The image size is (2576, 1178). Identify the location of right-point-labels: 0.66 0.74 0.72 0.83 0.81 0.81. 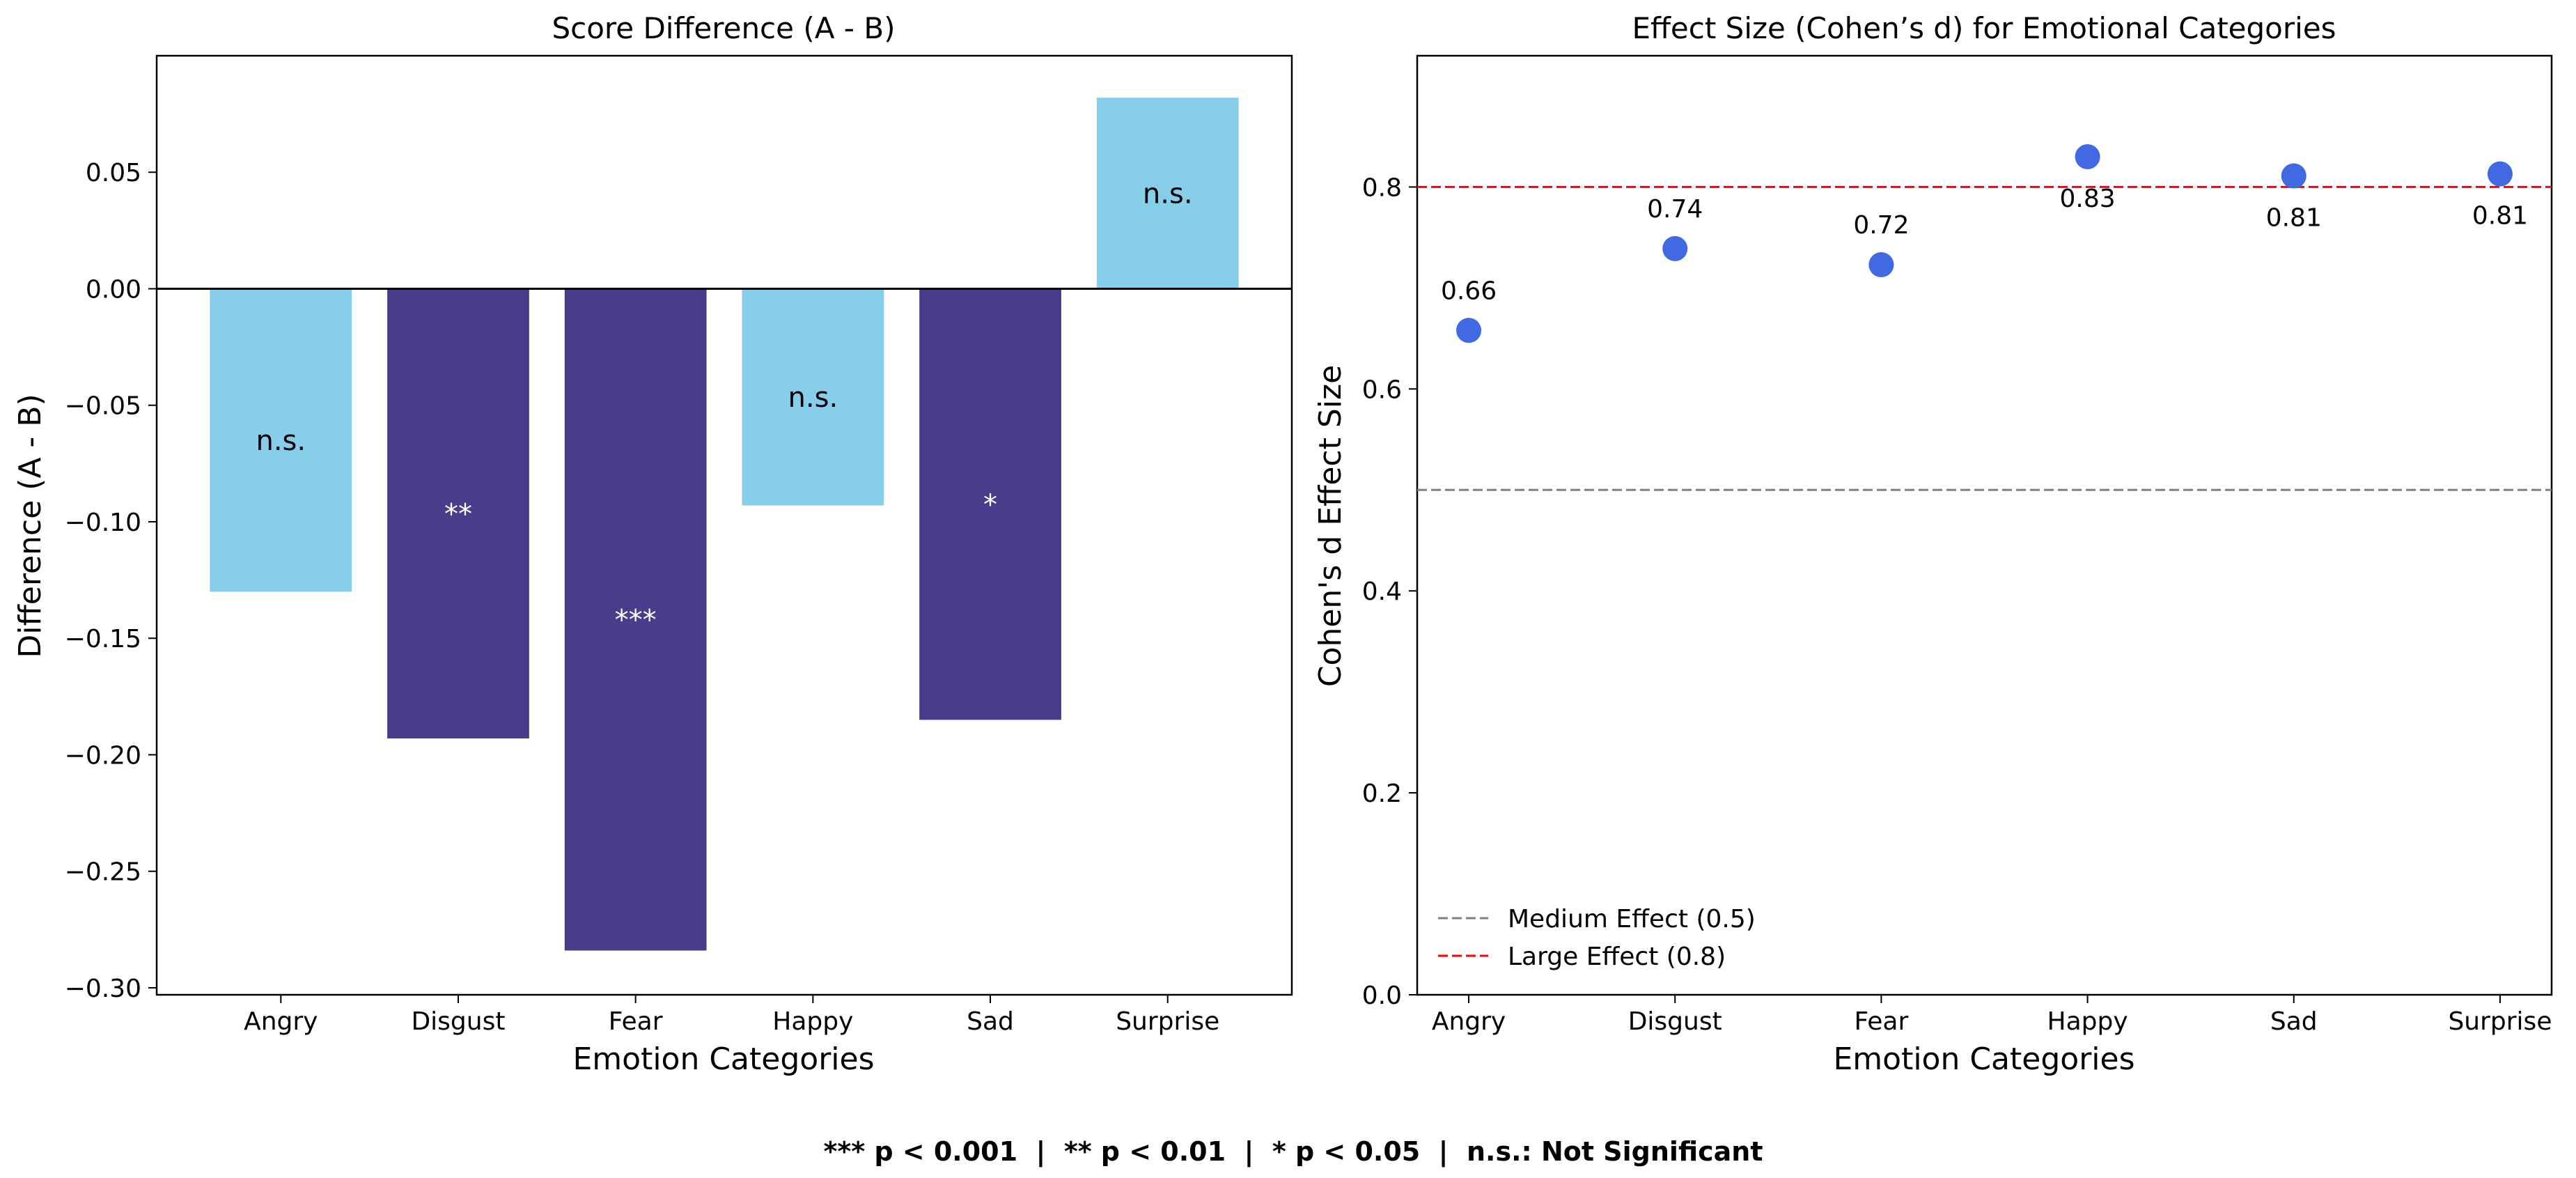
(1984, 245).